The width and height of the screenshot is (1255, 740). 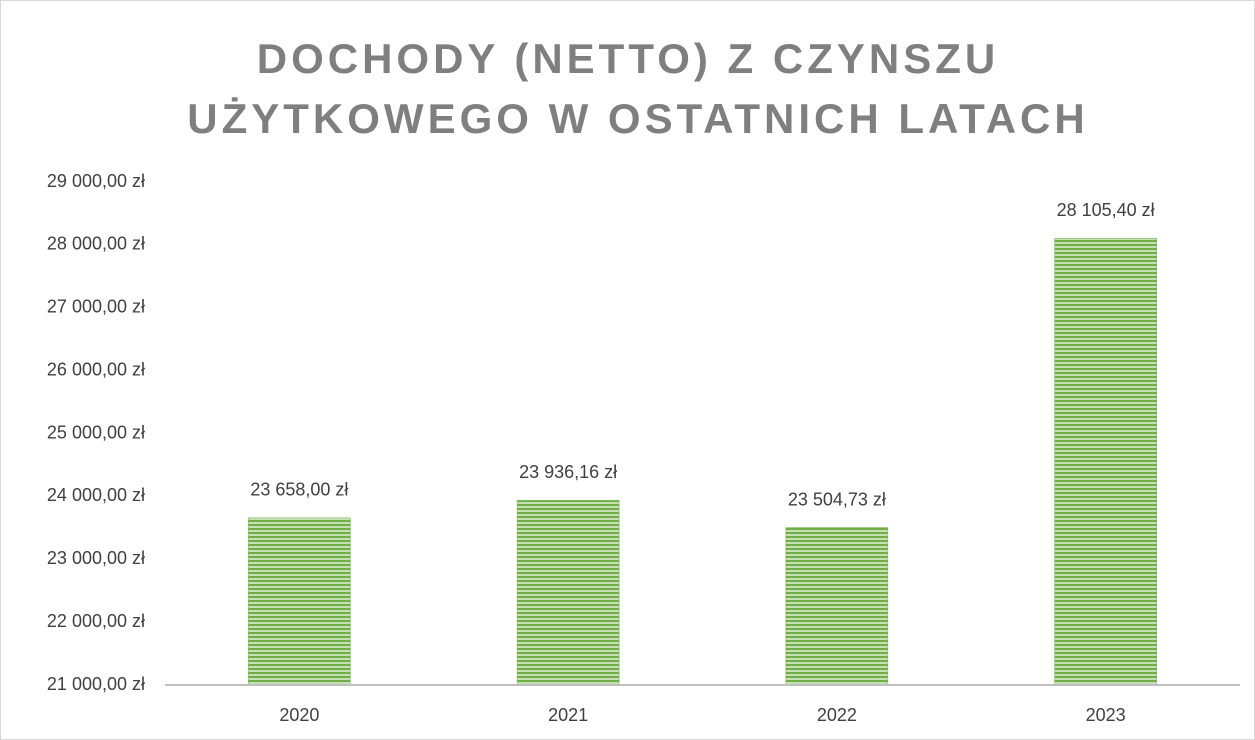 What do you see at coordinates (96, 495) in the screenshot?
I see `y-tick-label: 24 000,00 zł` at bounding box center [96, 495].